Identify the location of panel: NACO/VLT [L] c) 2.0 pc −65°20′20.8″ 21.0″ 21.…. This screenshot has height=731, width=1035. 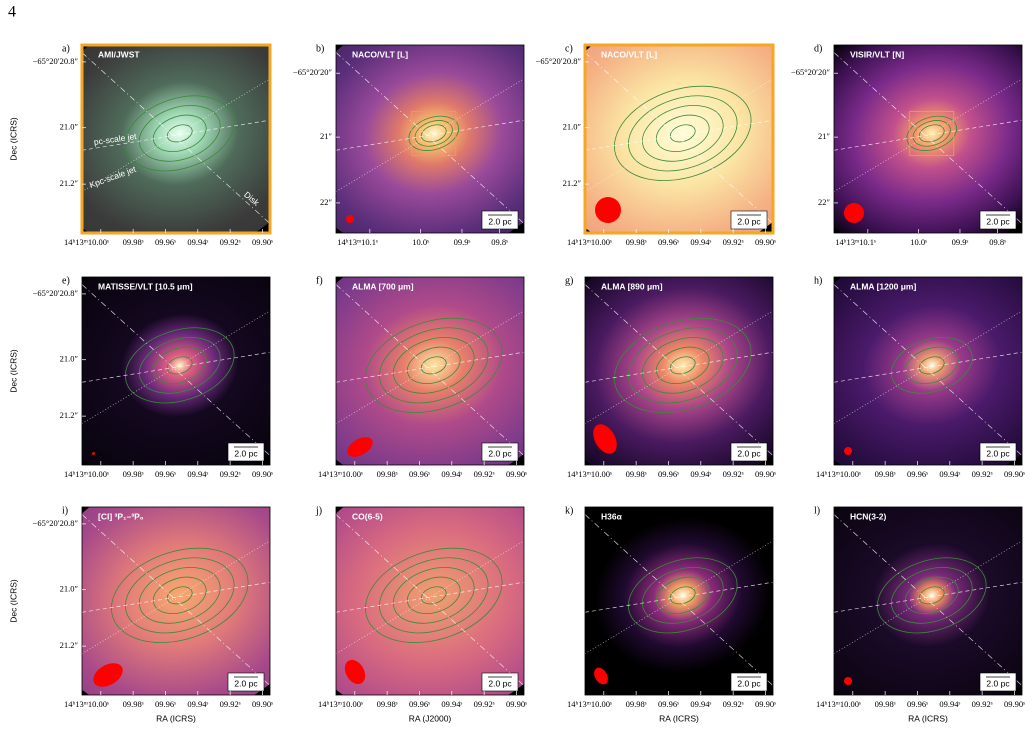
(656, 145).